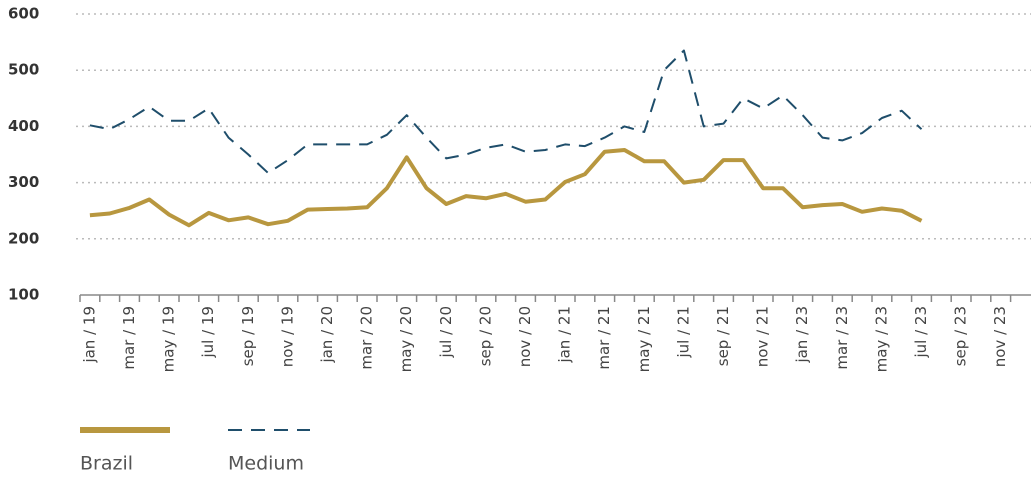 The width and height of the screenshot is (1031, 477). What do you see at coordinates (763, 336) in the screenshot?
I see `x-tick-label: nov / 21` at bounding box center [763, 336].